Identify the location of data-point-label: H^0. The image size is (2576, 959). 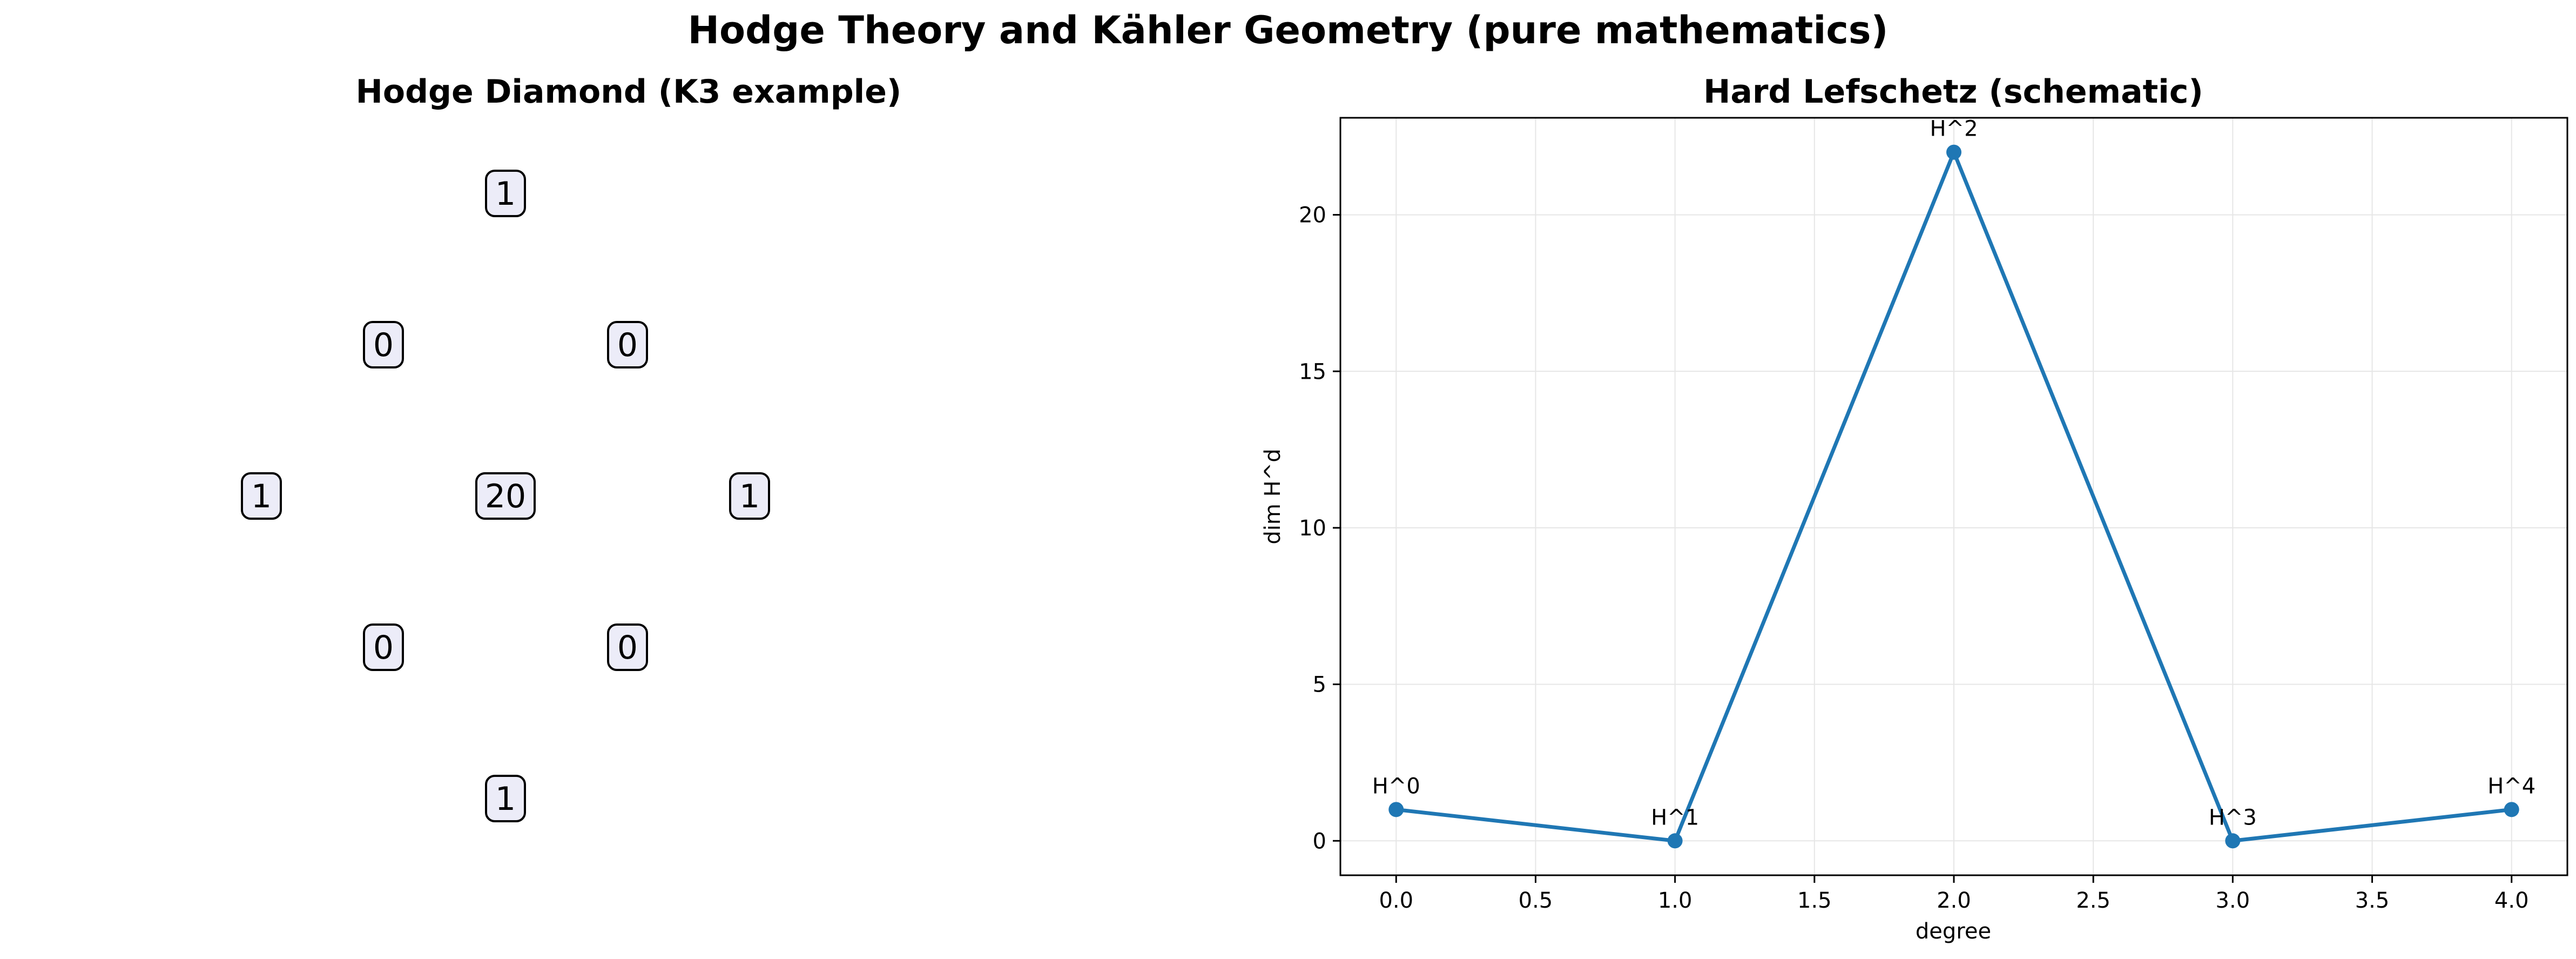
(1396, 786).